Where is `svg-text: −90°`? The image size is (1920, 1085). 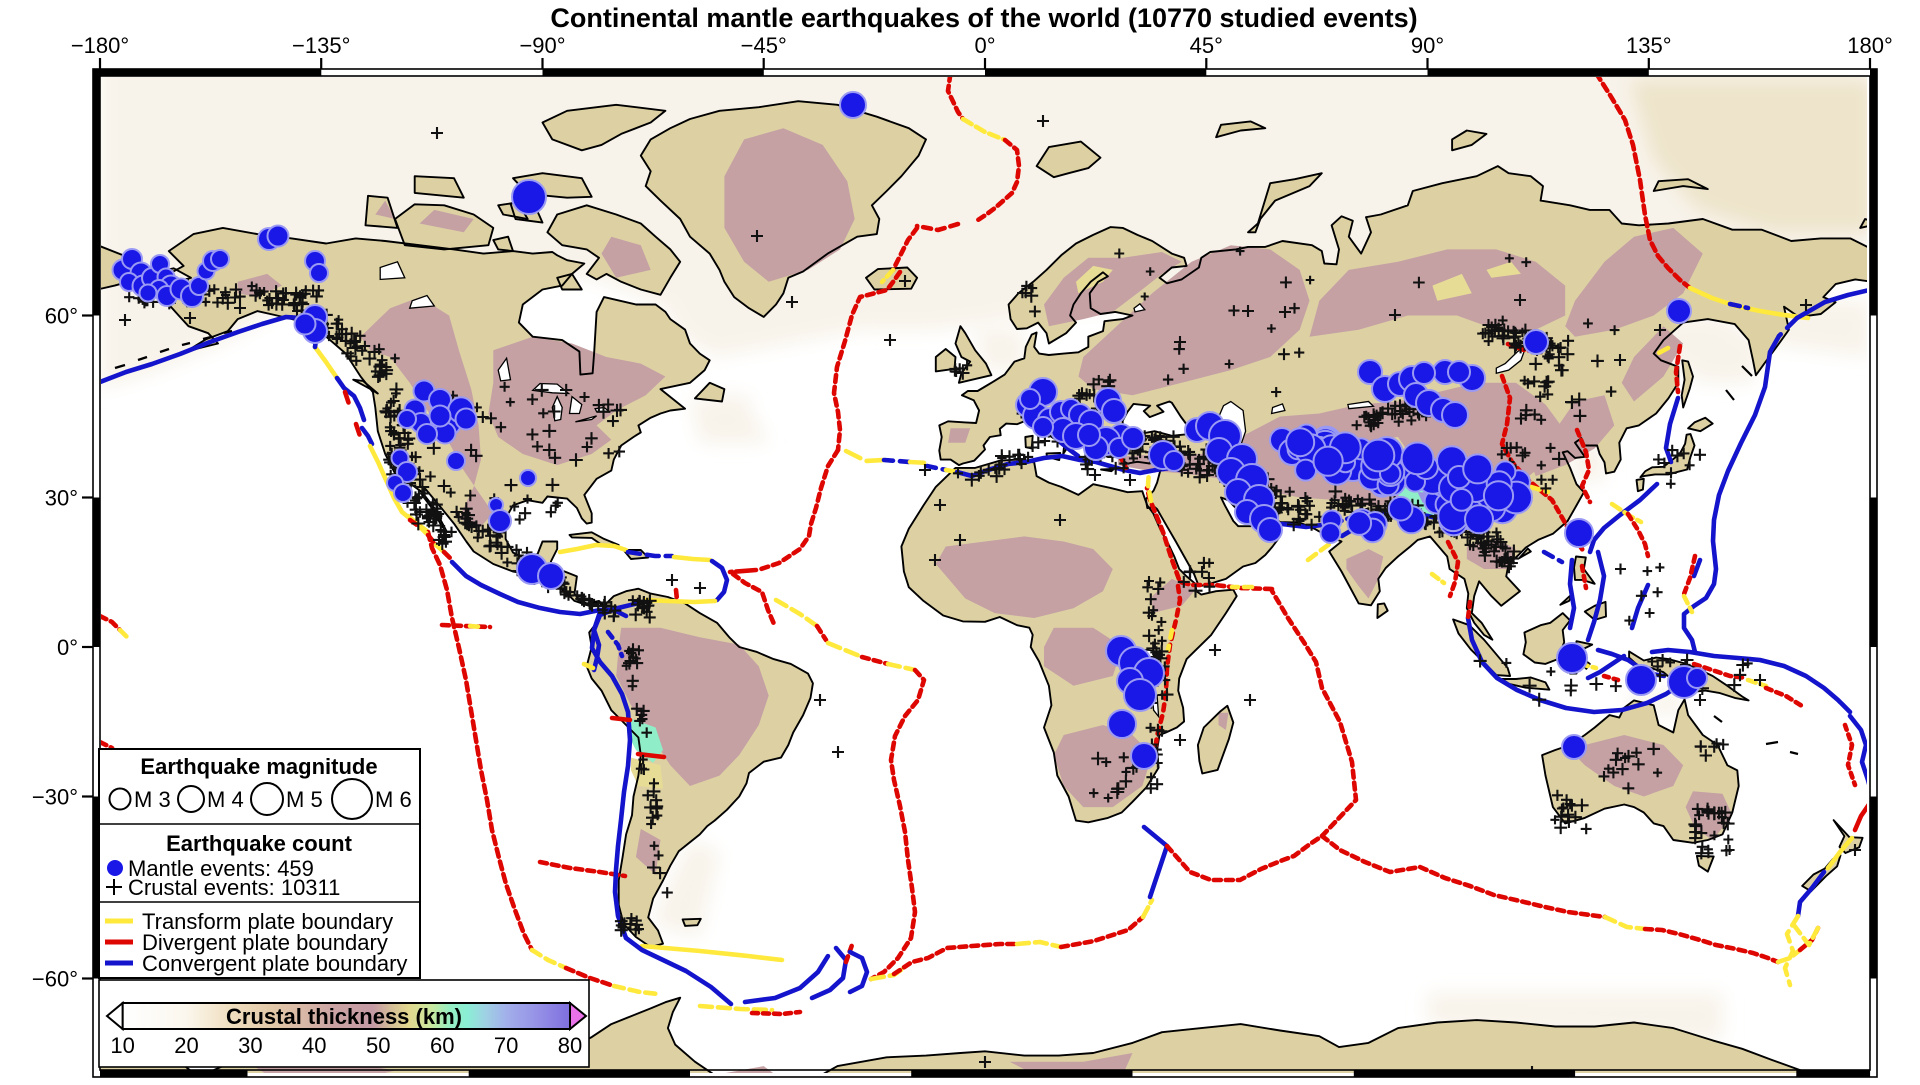
svg-text: −90° is located at coordinates (542, 45).